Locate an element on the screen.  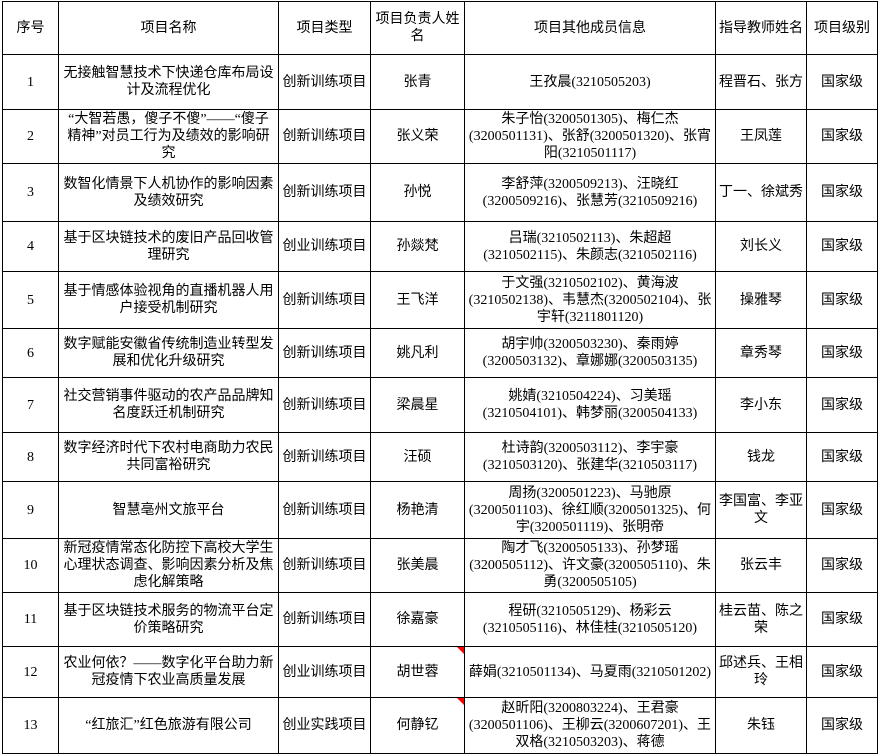
cell-serial-number: 3 is located at coordinates (30, 192).